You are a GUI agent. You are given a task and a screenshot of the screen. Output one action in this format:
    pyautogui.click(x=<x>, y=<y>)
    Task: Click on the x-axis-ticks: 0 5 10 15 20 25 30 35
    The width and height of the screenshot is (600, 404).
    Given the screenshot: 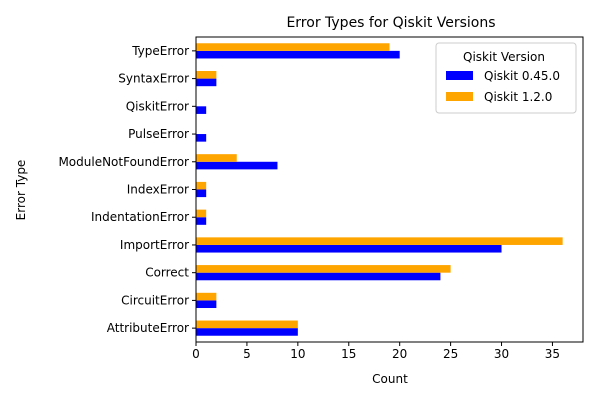 What is the action you would take?
    pyautogui.click(x=376, y=351)
    